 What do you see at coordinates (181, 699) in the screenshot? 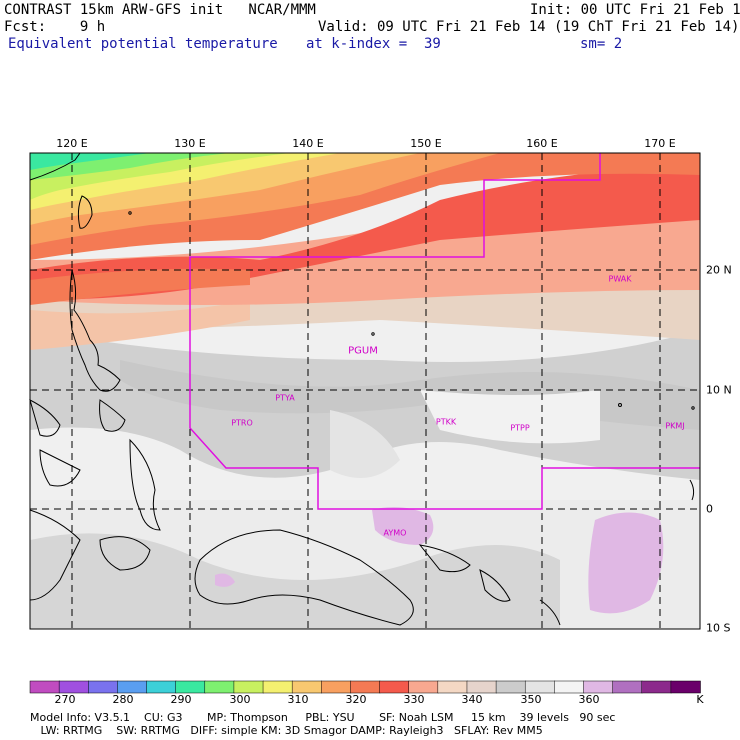
I see `colorbar-tick-label: 290` at bounding box center [181, 699].